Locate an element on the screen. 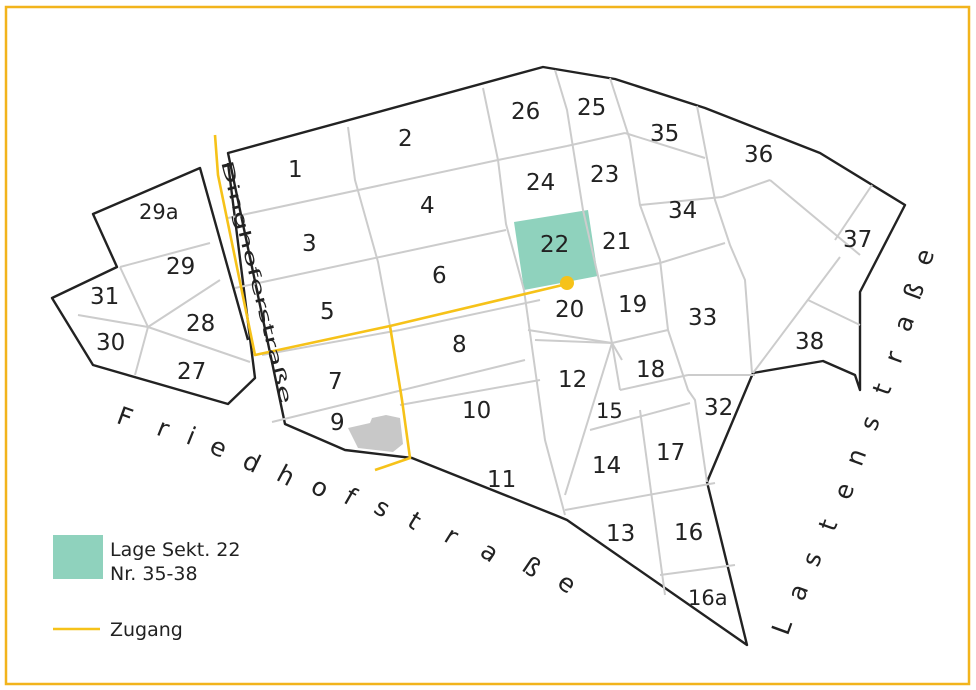  section-label: 37 is located at coordinates (857, 240).